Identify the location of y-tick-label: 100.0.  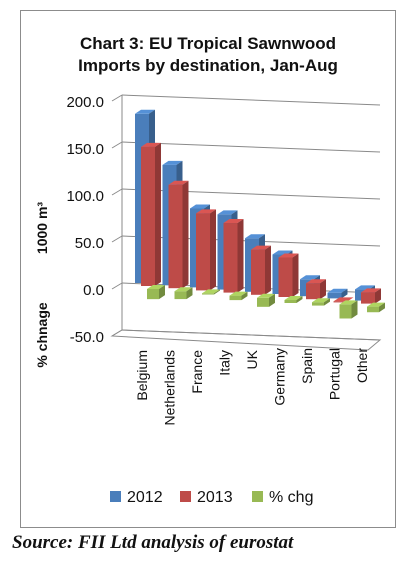
(85, 196).